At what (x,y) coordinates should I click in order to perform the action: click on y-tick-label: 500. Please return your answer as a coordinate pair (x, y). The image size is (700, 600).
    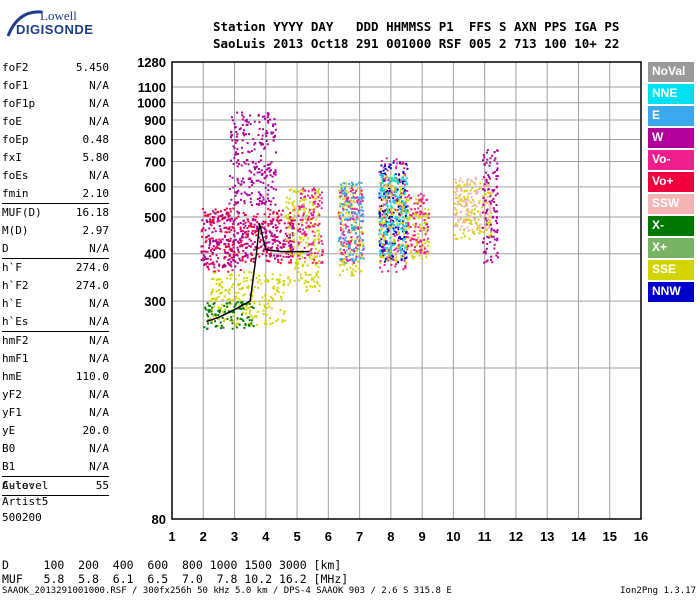
    Looking at the image, I should click on (155, 217).